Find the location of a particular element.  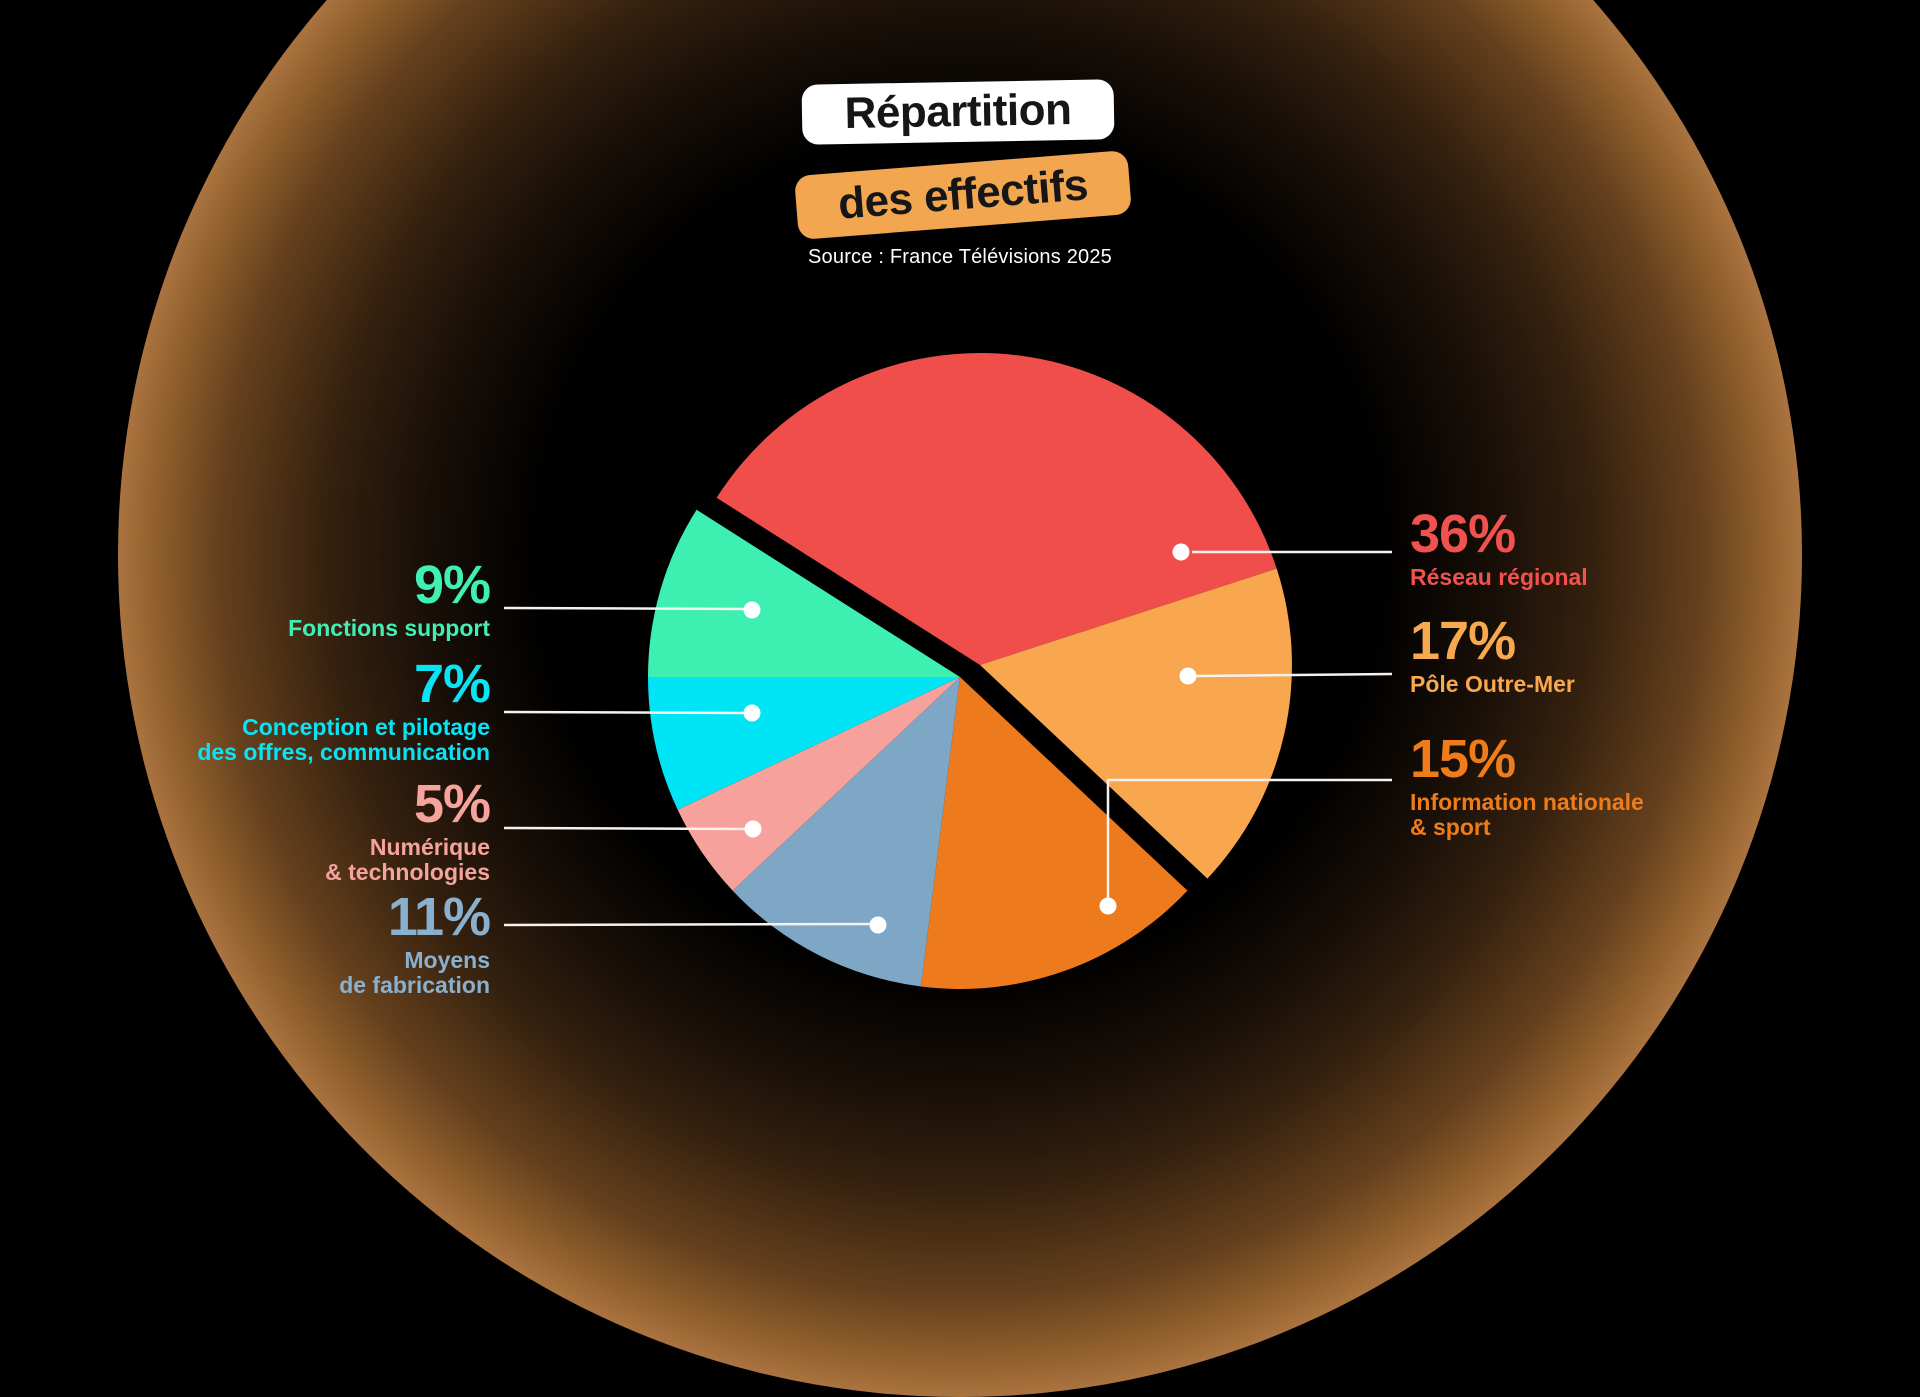

pie-slice-numerique-technologies is located at coordinates (818, 784).